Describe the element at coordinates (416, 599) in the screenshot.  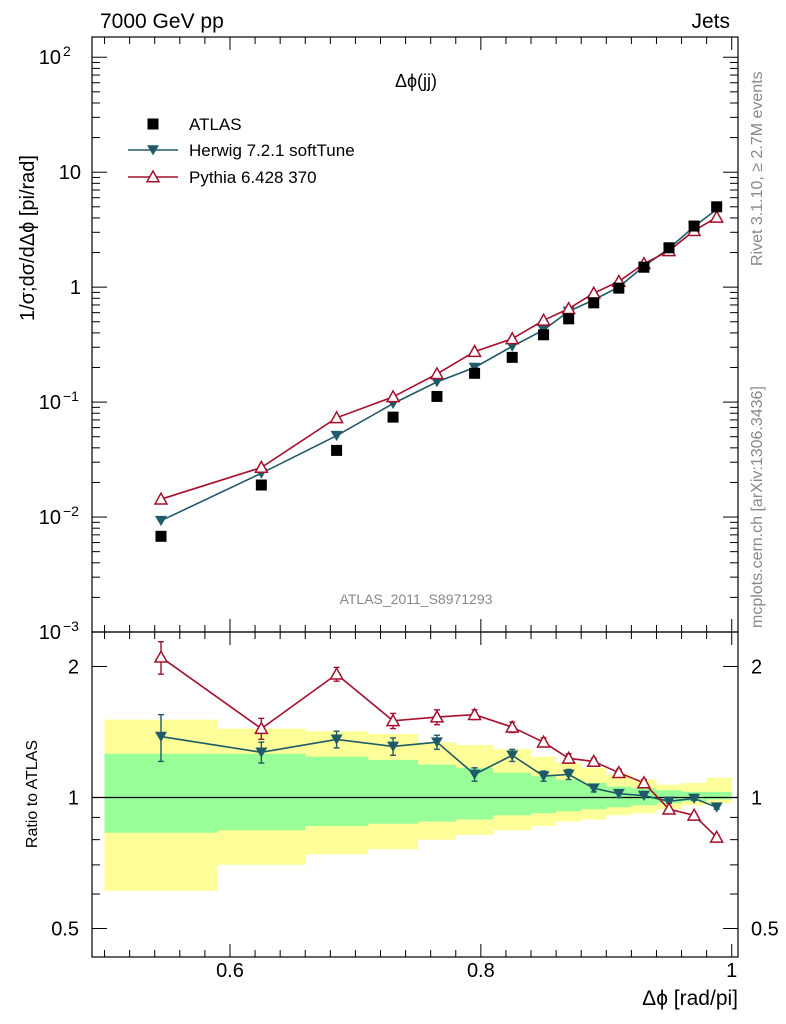
I see `analysis-watermark: ATLAS_2011_S8971293` at that location.